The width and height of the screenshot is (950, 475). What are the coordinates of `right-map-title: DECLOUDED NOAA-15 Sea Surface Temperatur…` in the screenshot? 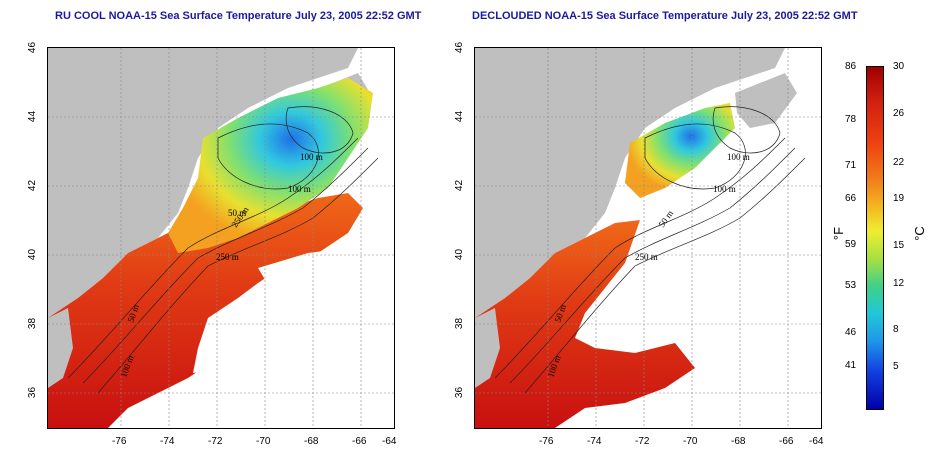 It's located at (665, 16).